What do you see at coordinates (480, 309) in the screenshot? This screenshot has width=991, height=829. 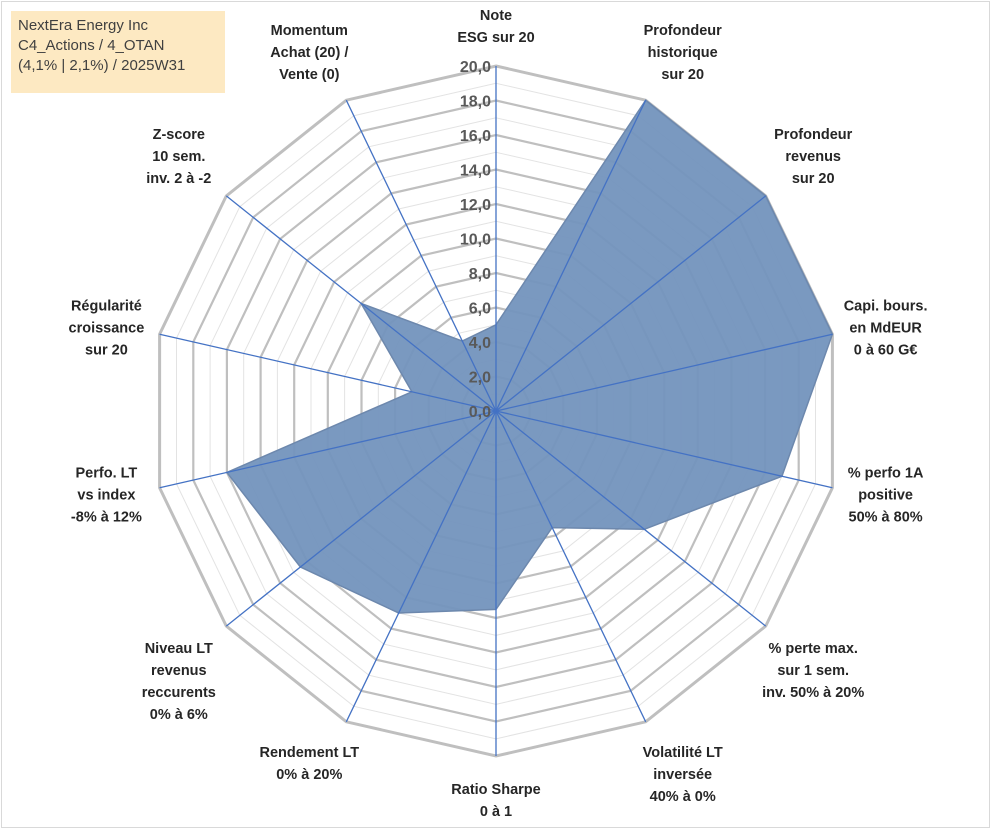 I see `tick-label: 6,0` at bounding box center [480, 309].